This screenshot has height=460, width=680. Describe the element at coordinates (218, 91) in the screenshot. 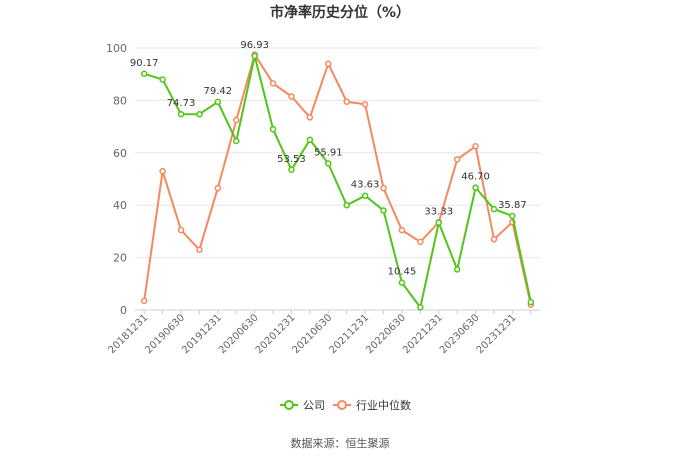

I see `data-label: 79.42` at that location.